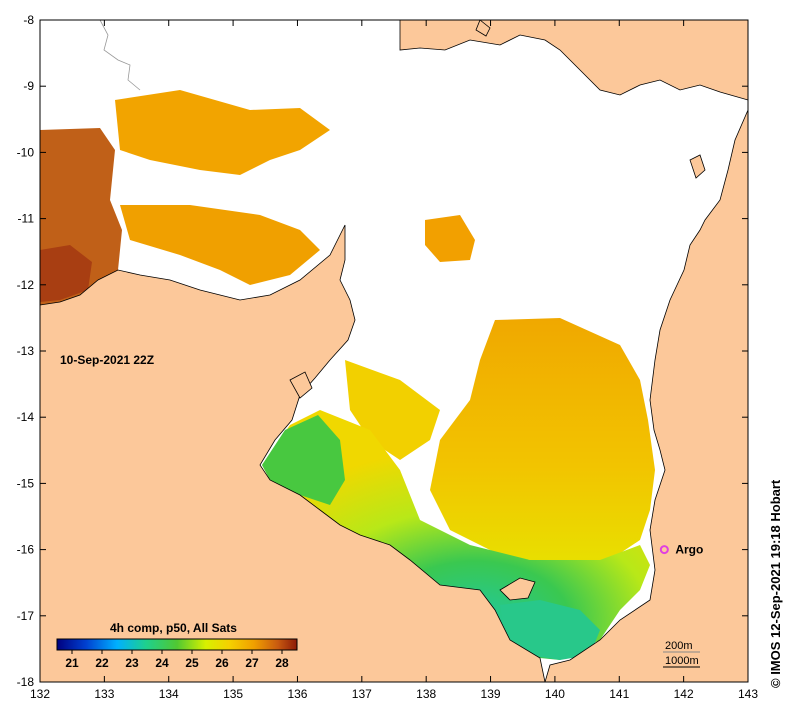  What do you see at coordinates (233, 694) in the screenshot?
I see `x-tick-label: 135` at bounding box center [233, 694].